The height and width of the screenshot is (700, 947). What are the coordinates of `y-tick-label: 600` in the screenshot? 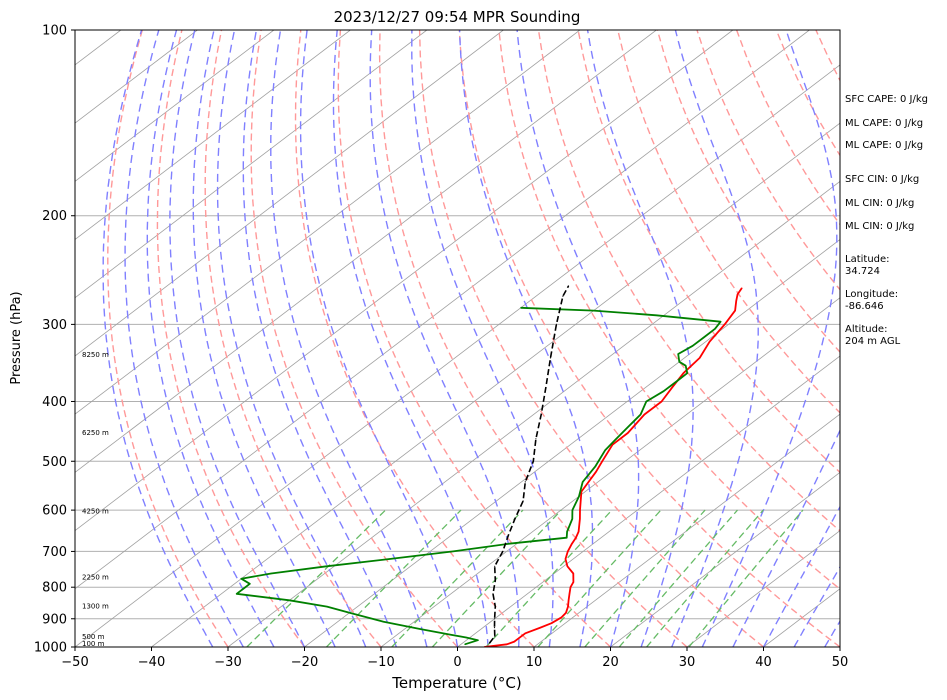 It's located at (54, 511).